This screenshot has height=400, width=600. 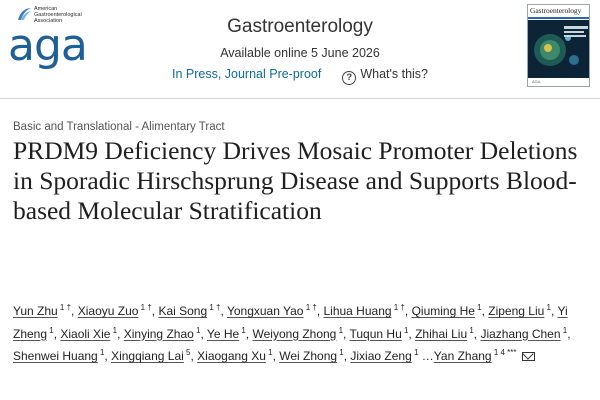 I want to click on author-link: Weiyong Zhong 1, so click(x=298, y=333).